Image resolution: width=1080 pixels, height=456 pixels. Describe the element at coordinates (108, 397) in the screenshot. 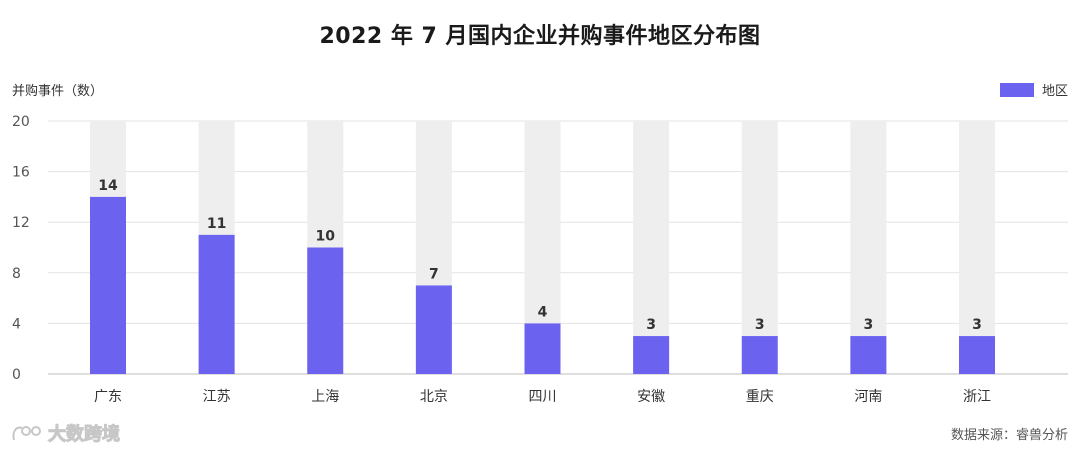

I see `x-tick-label: 广东` at that location.